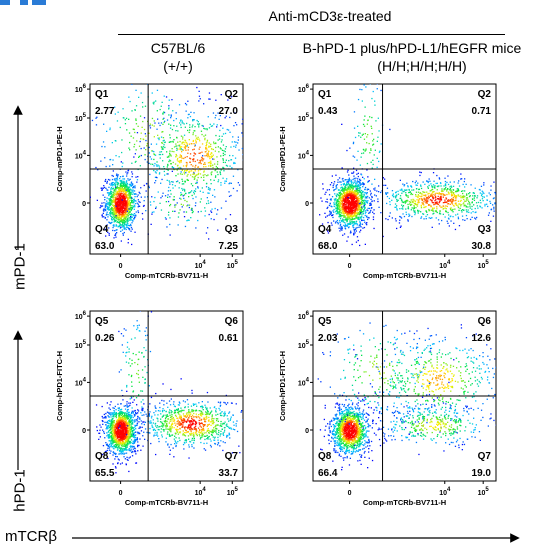  Describe the element at coordinates (229, 473) in the screenshot. I see `quadrant-percent: 33.7` at that location.